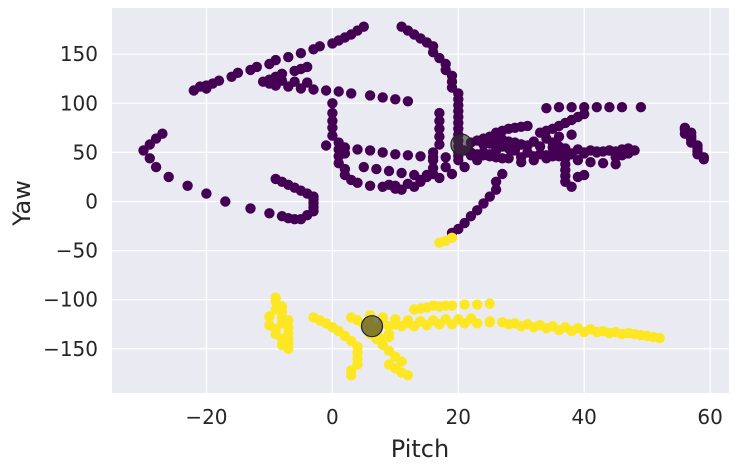 The image size is (741, 472). What do you see at coordinates (709, 417) in the screenshot?
I see `x-tick-label: 60` at bounding box center [709, 417].